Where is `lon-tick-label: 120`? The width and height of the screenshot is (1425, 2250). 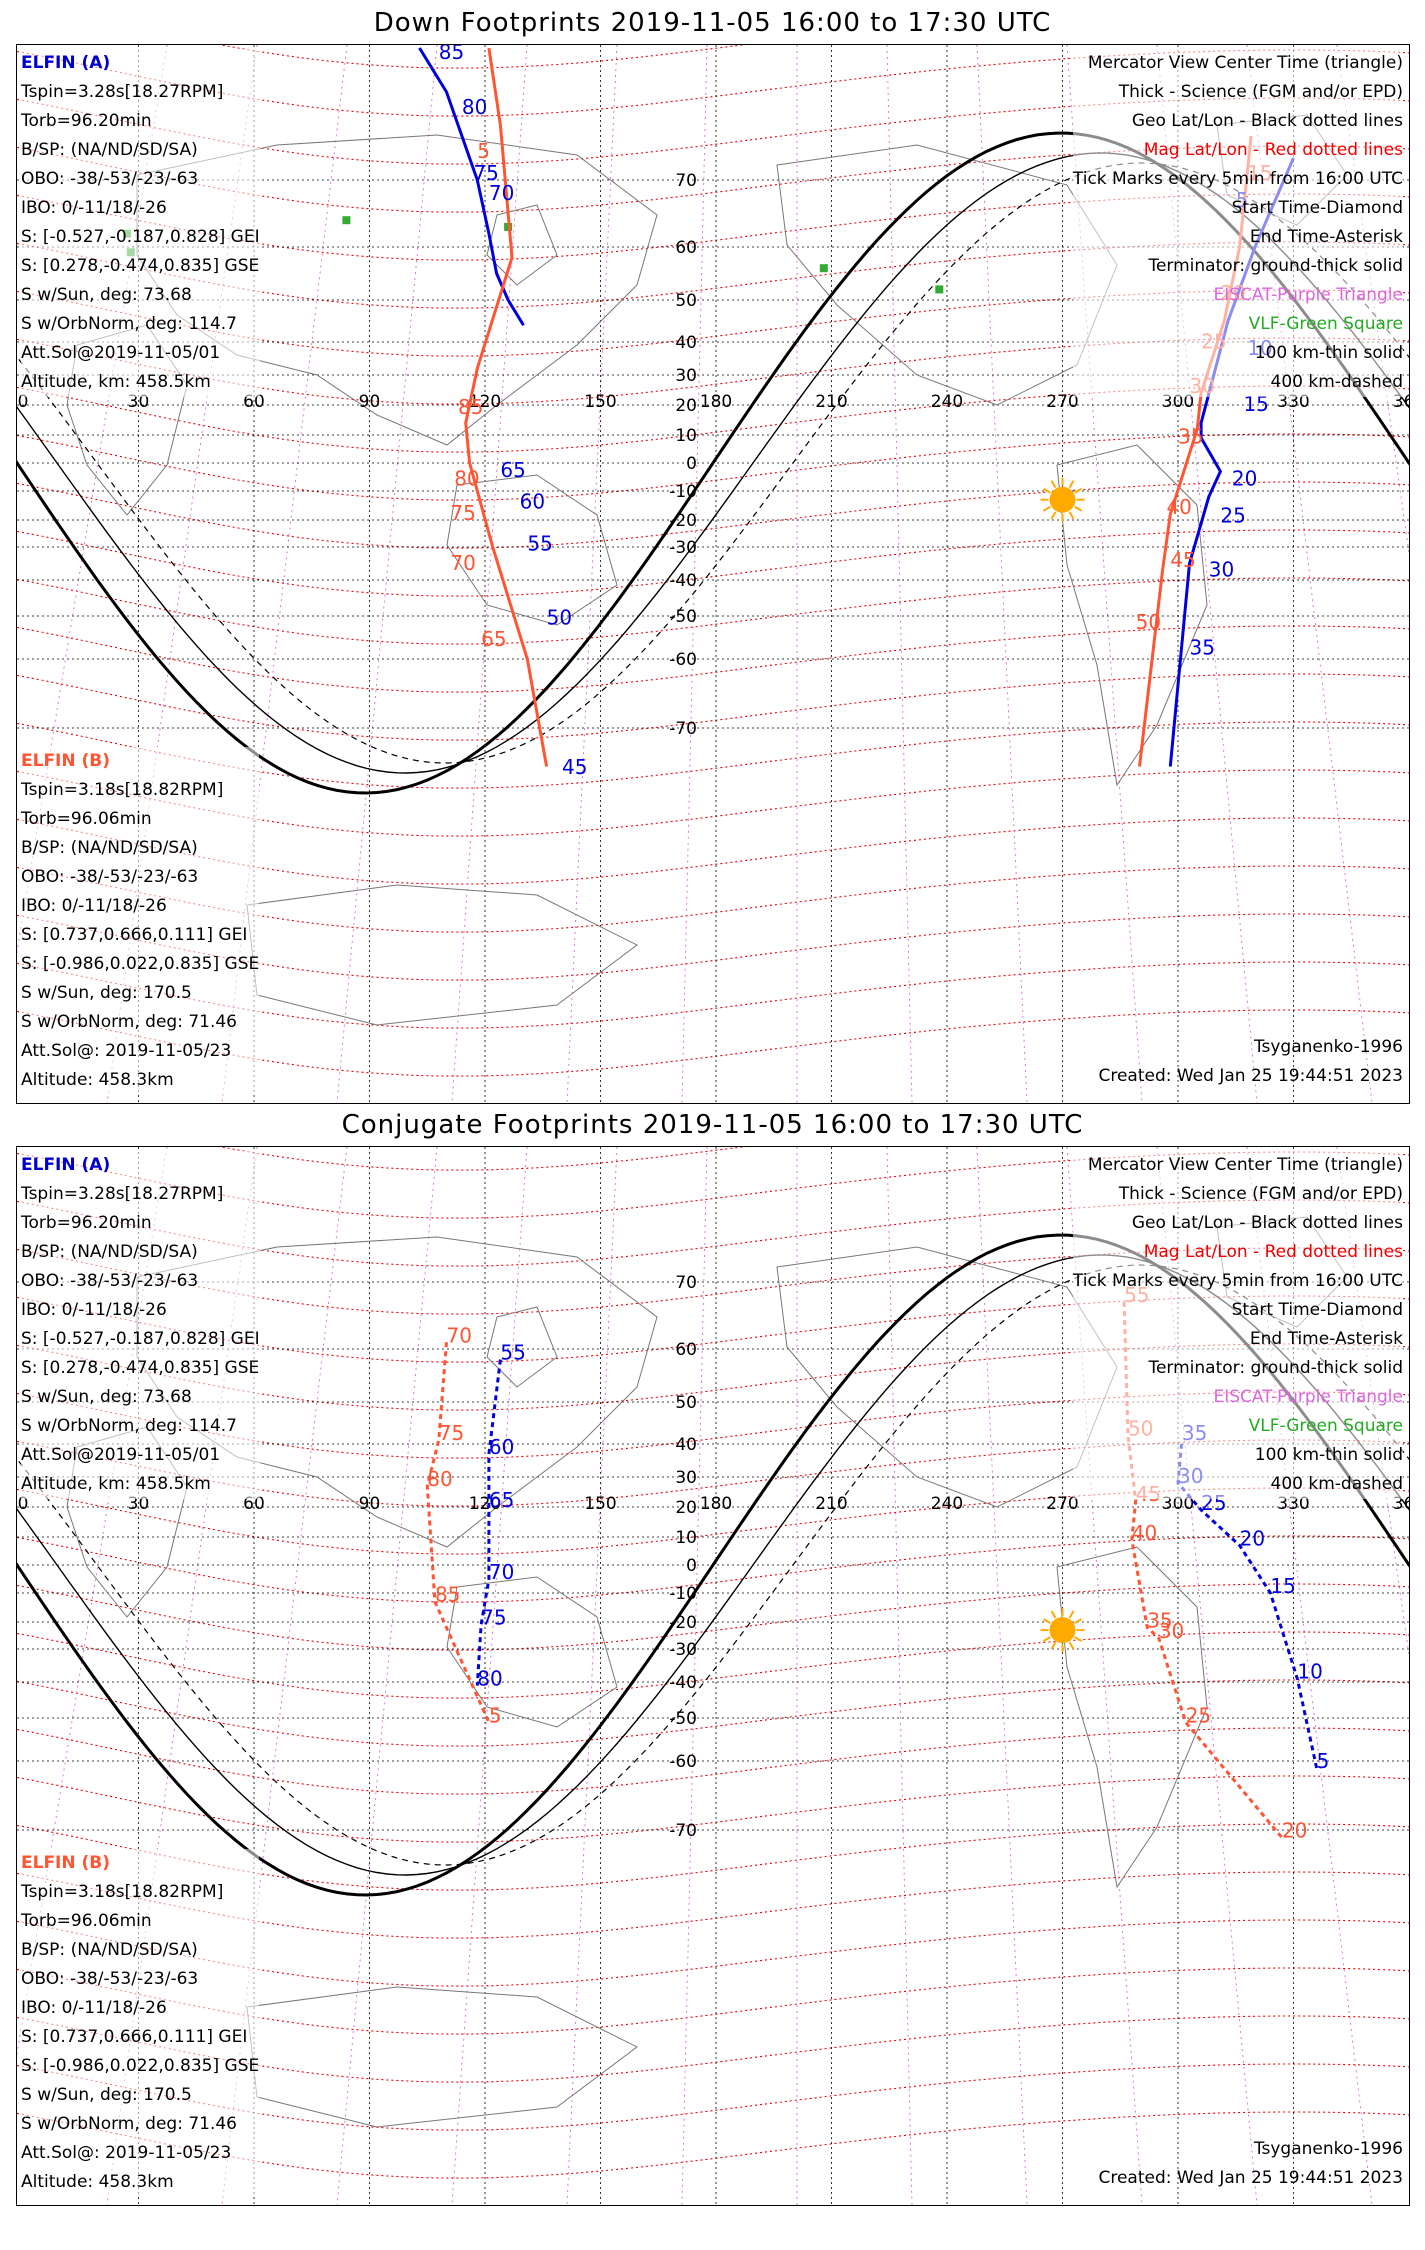 lon-tick-label: 120 is located at coordinates (485, 402).